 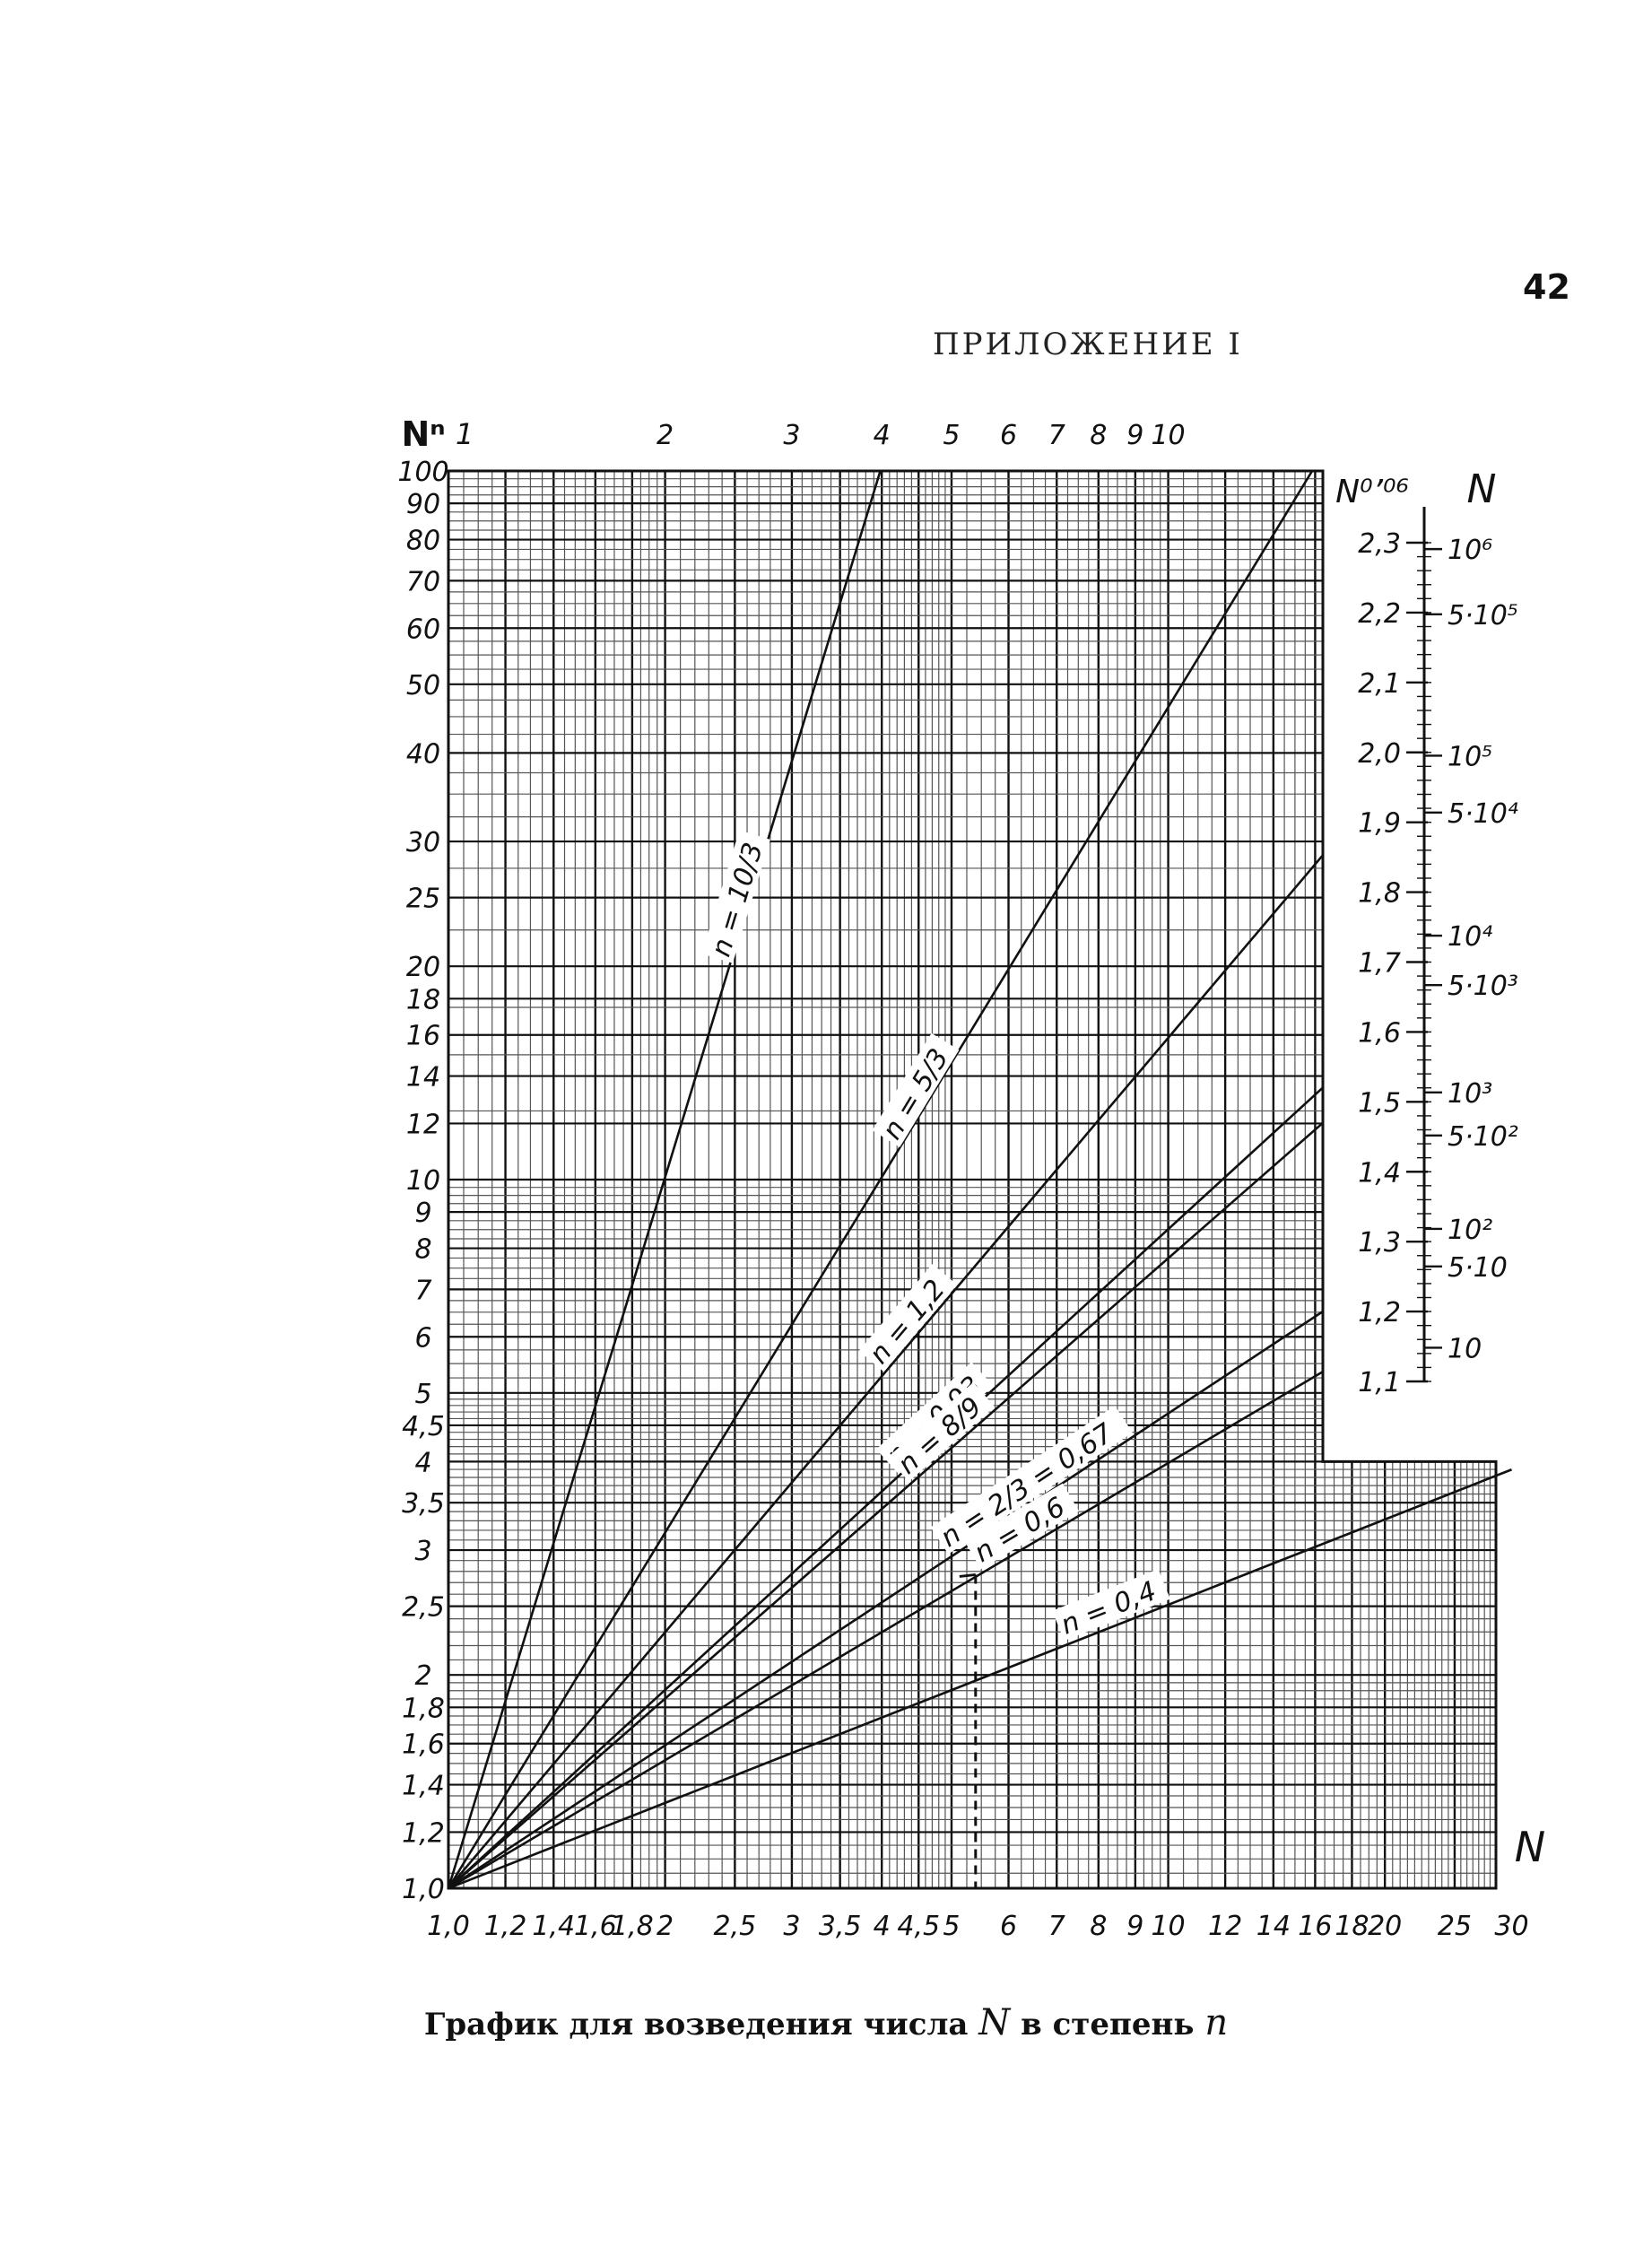 What do you see at coordinates (422, 1338) in the screenshot?
I see `y-tick-label: 6` at bounding box center [422, 1338].